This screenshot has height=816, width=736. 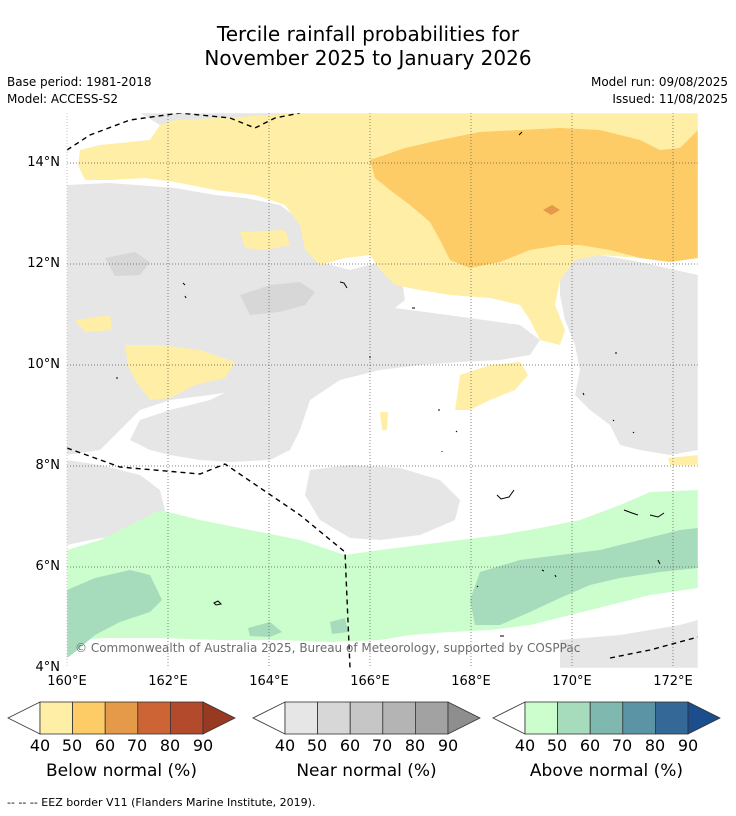 I want to click on below-normal-40-patch-a, so click(x=265, y=240).